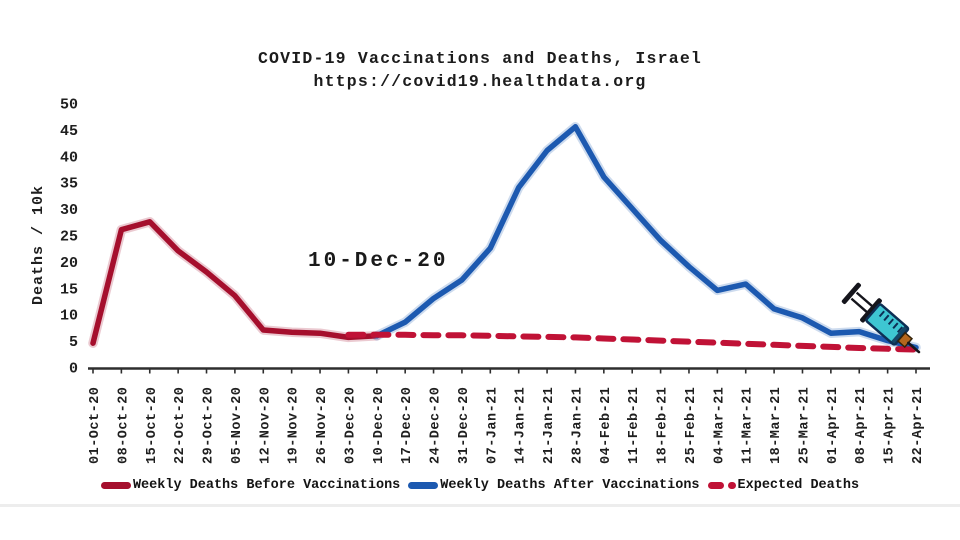 Image resolution: width=960 pixels, height=540 pixels. I want to click on legend-label: Weekly Deaths After Vaccinations, so click(570, 485).